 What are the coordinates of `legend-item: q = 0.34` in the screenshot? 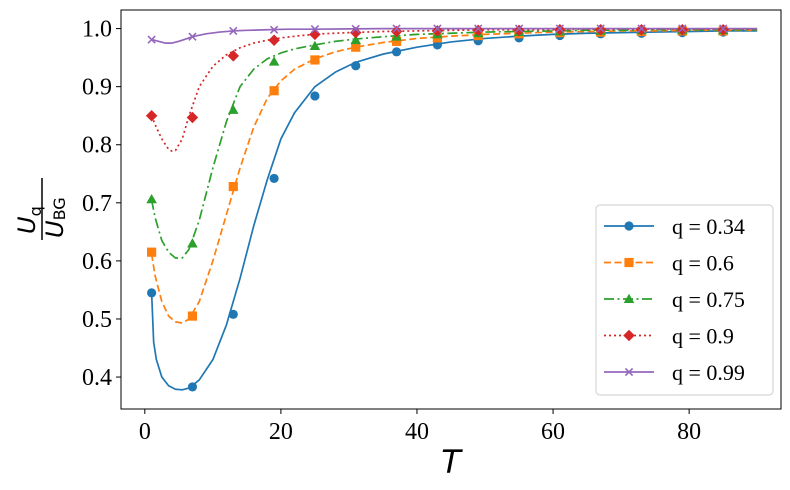 It's located at (674, 226).